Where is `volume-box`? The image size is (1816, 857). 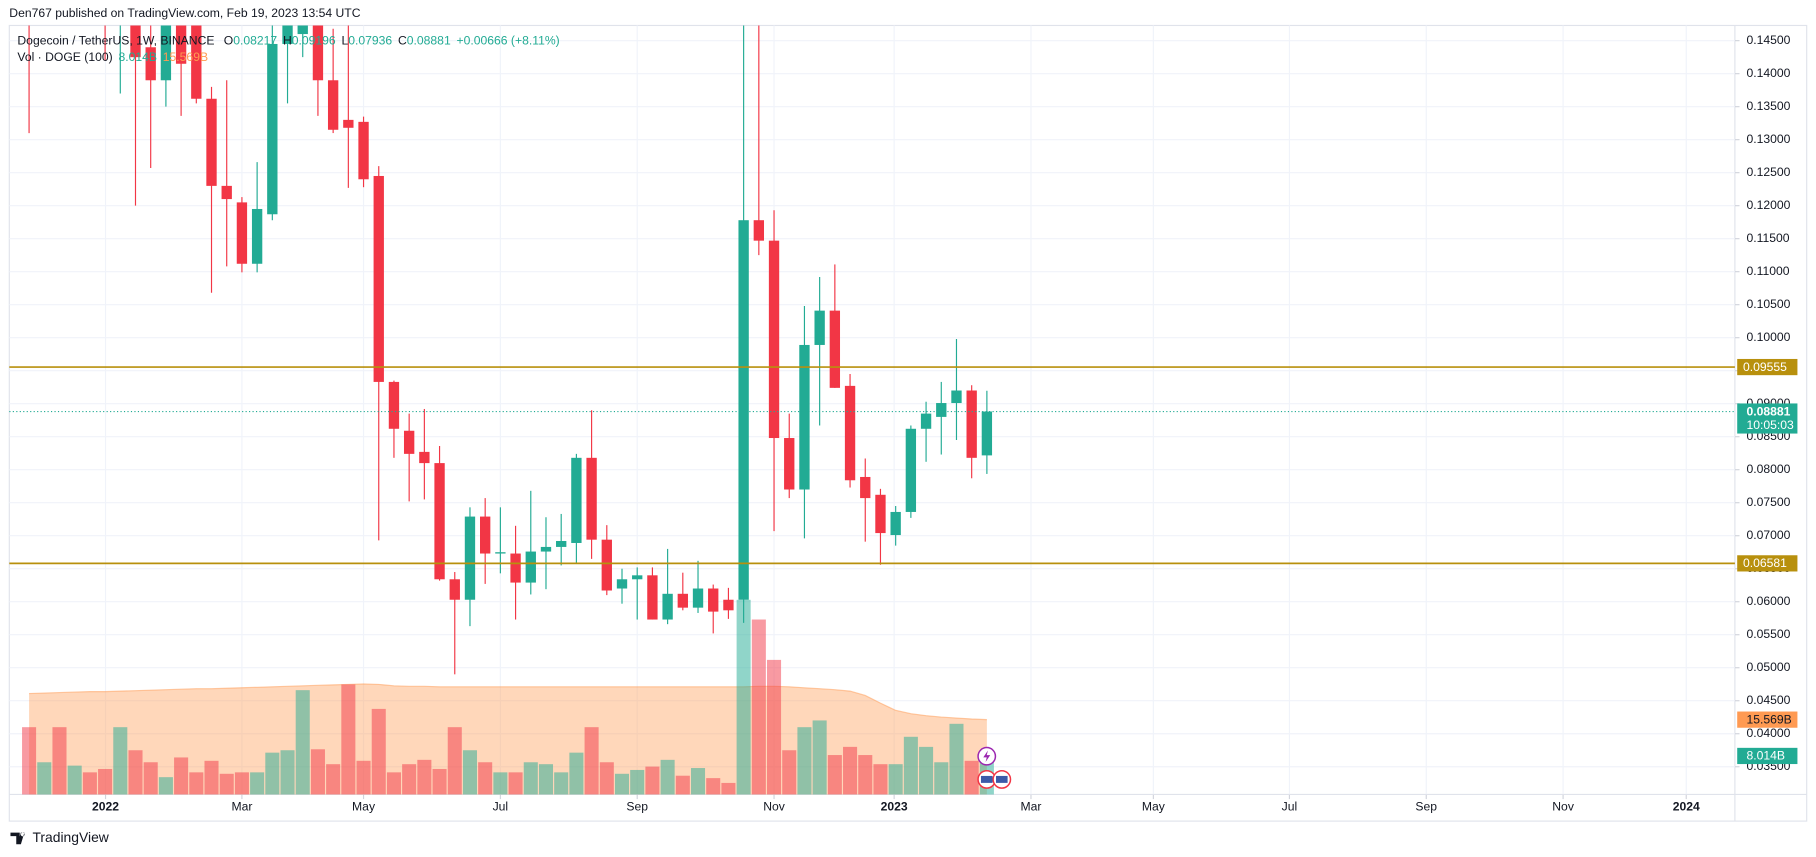 volume-box is located at coordinates (1767, 756).